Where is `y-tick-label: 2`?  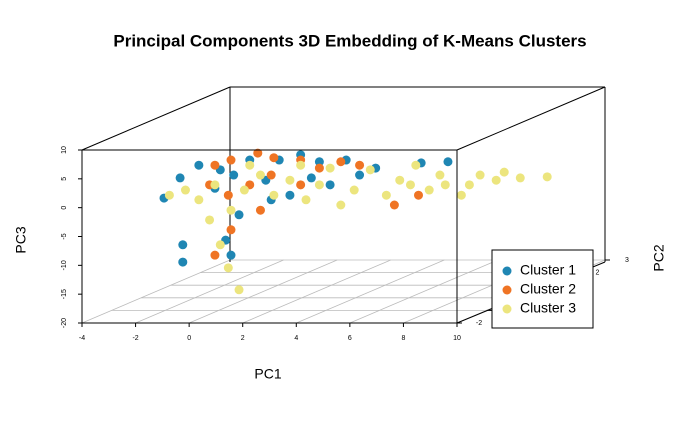
y-tick-label: 2 is located at coordinates (597, 272).